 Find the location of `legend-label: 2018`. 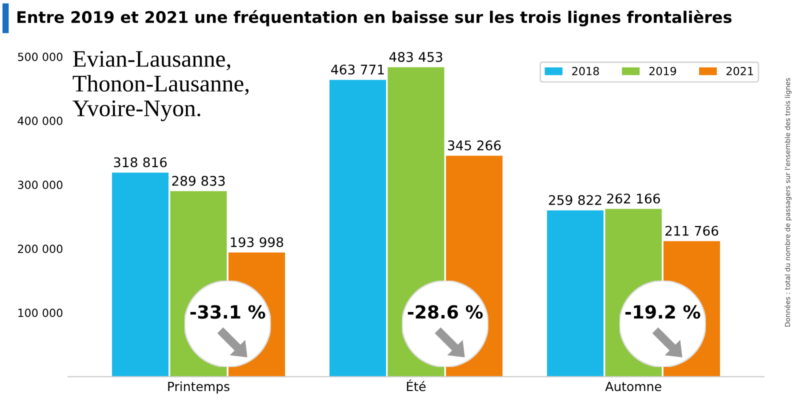

legend-label: 2018 is located at coordinates (585, 71).